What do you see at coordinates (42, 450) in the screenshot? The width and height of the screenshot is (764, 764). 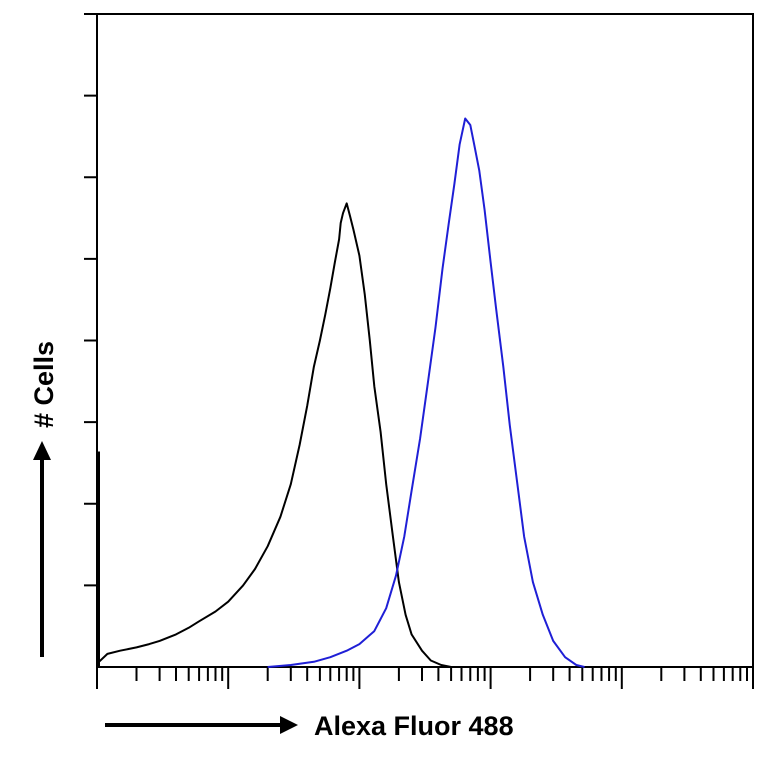 I see `y-axis-arrow-head` at bounding box center [42, 450].